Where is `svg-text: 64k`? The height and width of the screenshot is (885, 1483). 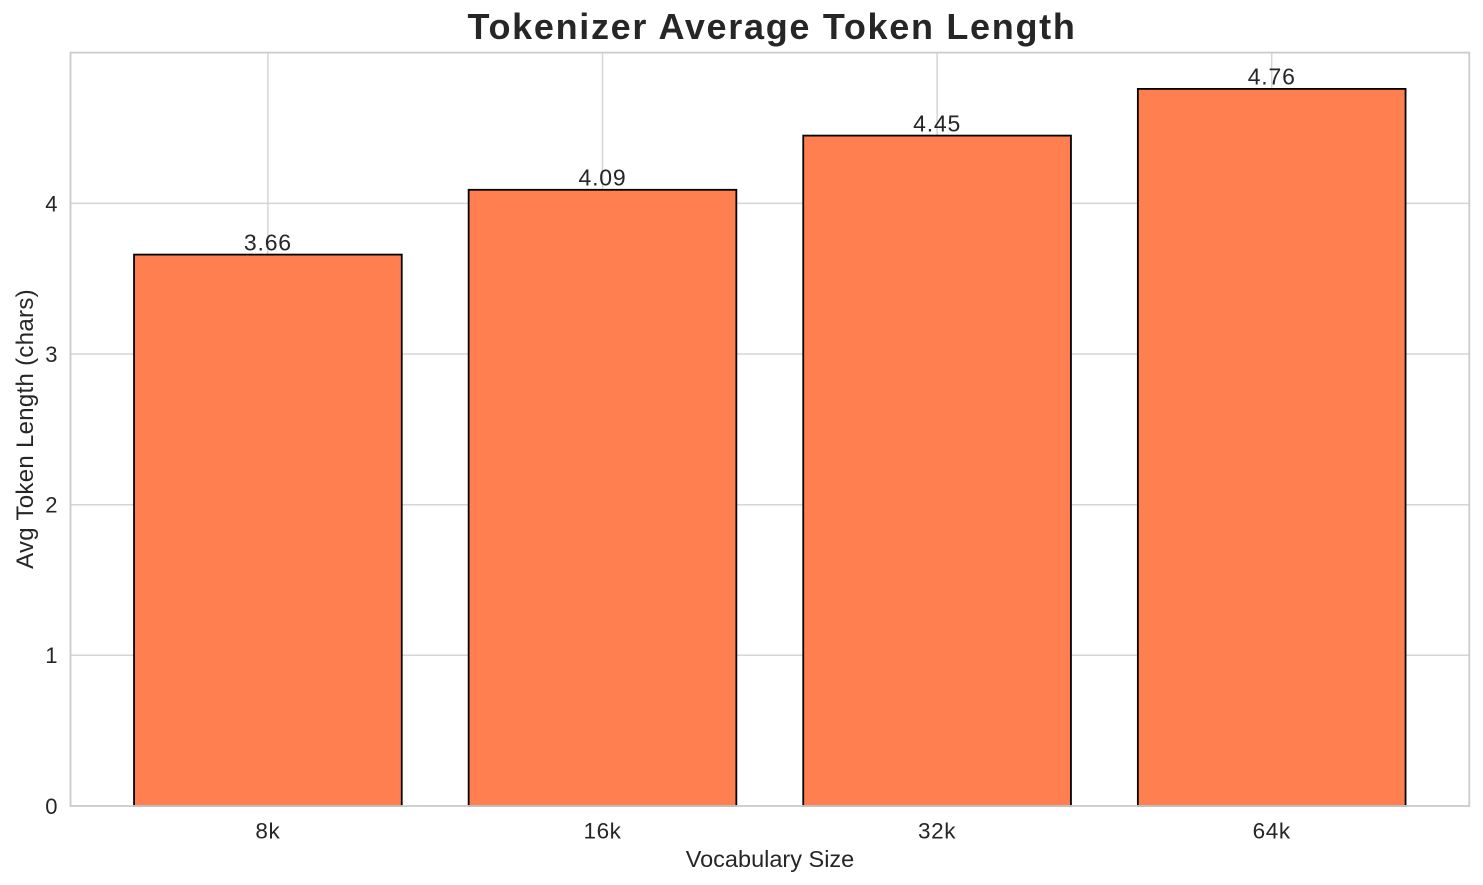 svg-text: 64k is located at coordinates (1272, 831).